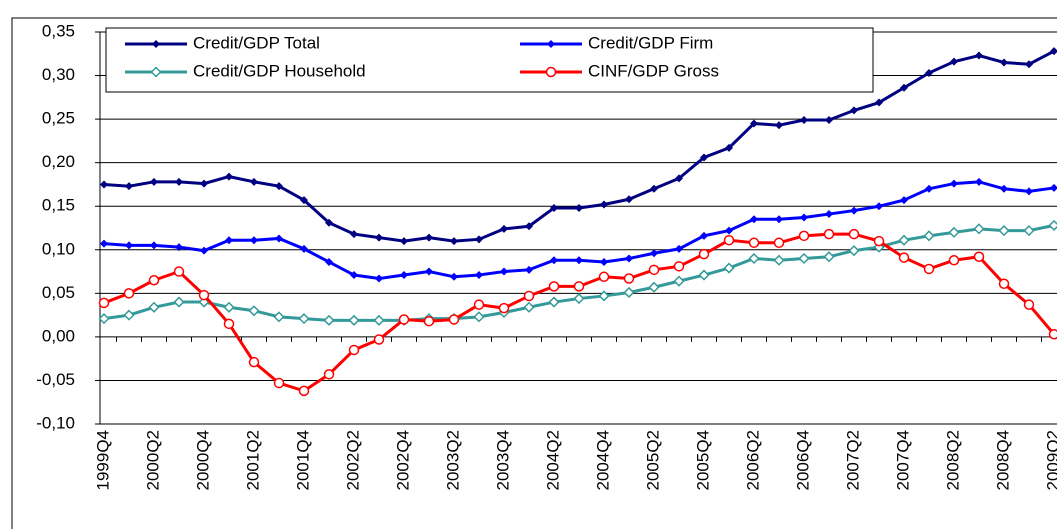 The image size is (1057, 529). I want to click on x-tick-label: 2007Q2, so click(852, 460).